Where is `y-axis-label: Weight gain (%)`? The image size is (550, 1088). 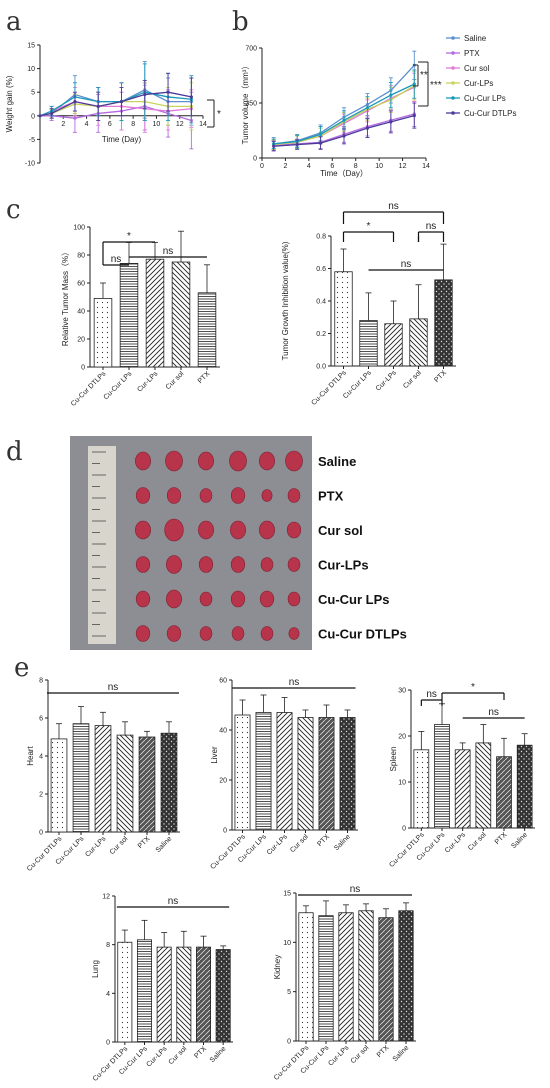 y-axis-label: Weight gain (%) is located at coordinates (9, 103).